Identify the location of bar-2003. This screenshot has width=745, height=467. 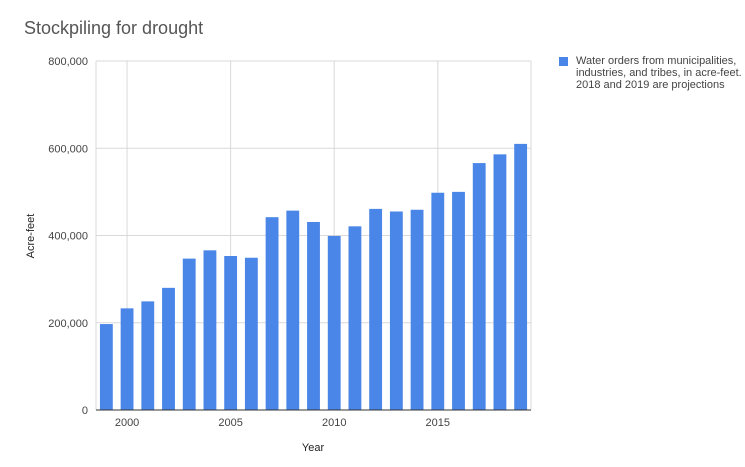
(189, 334).